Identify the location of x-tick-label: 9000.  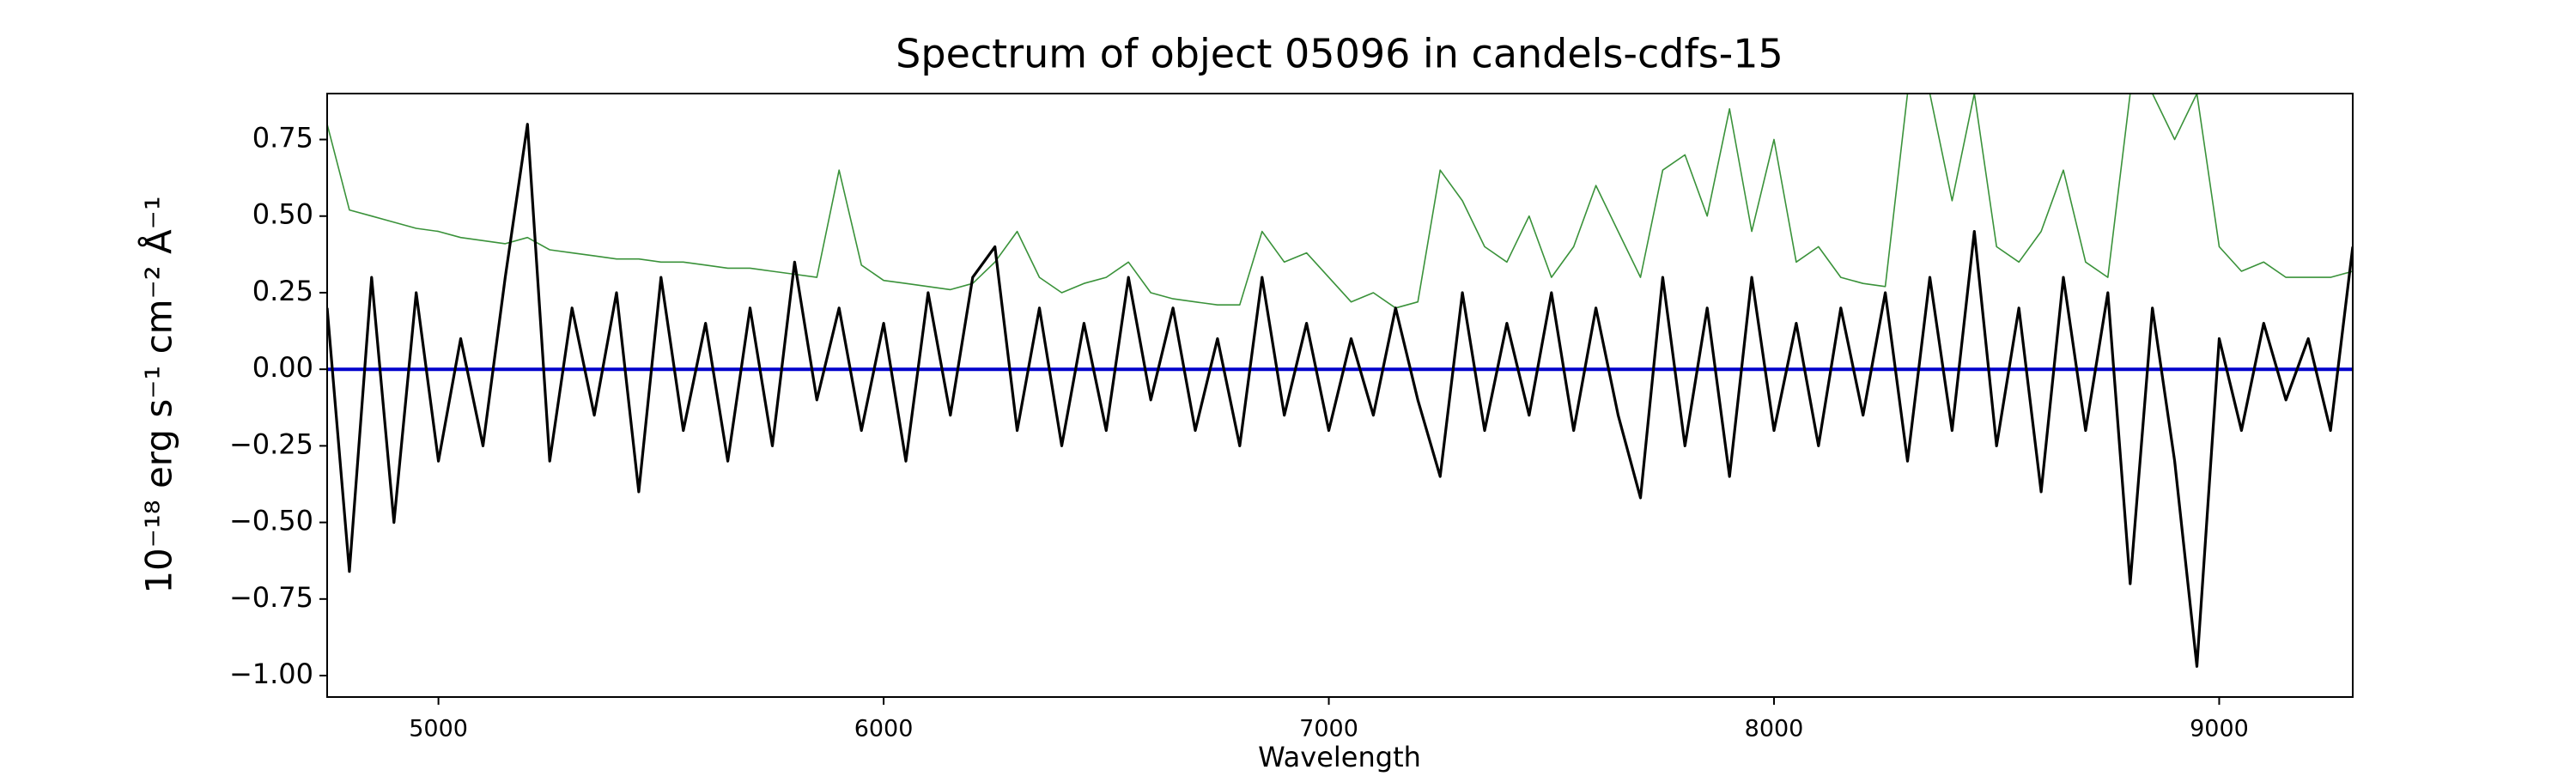
(2219, 730).